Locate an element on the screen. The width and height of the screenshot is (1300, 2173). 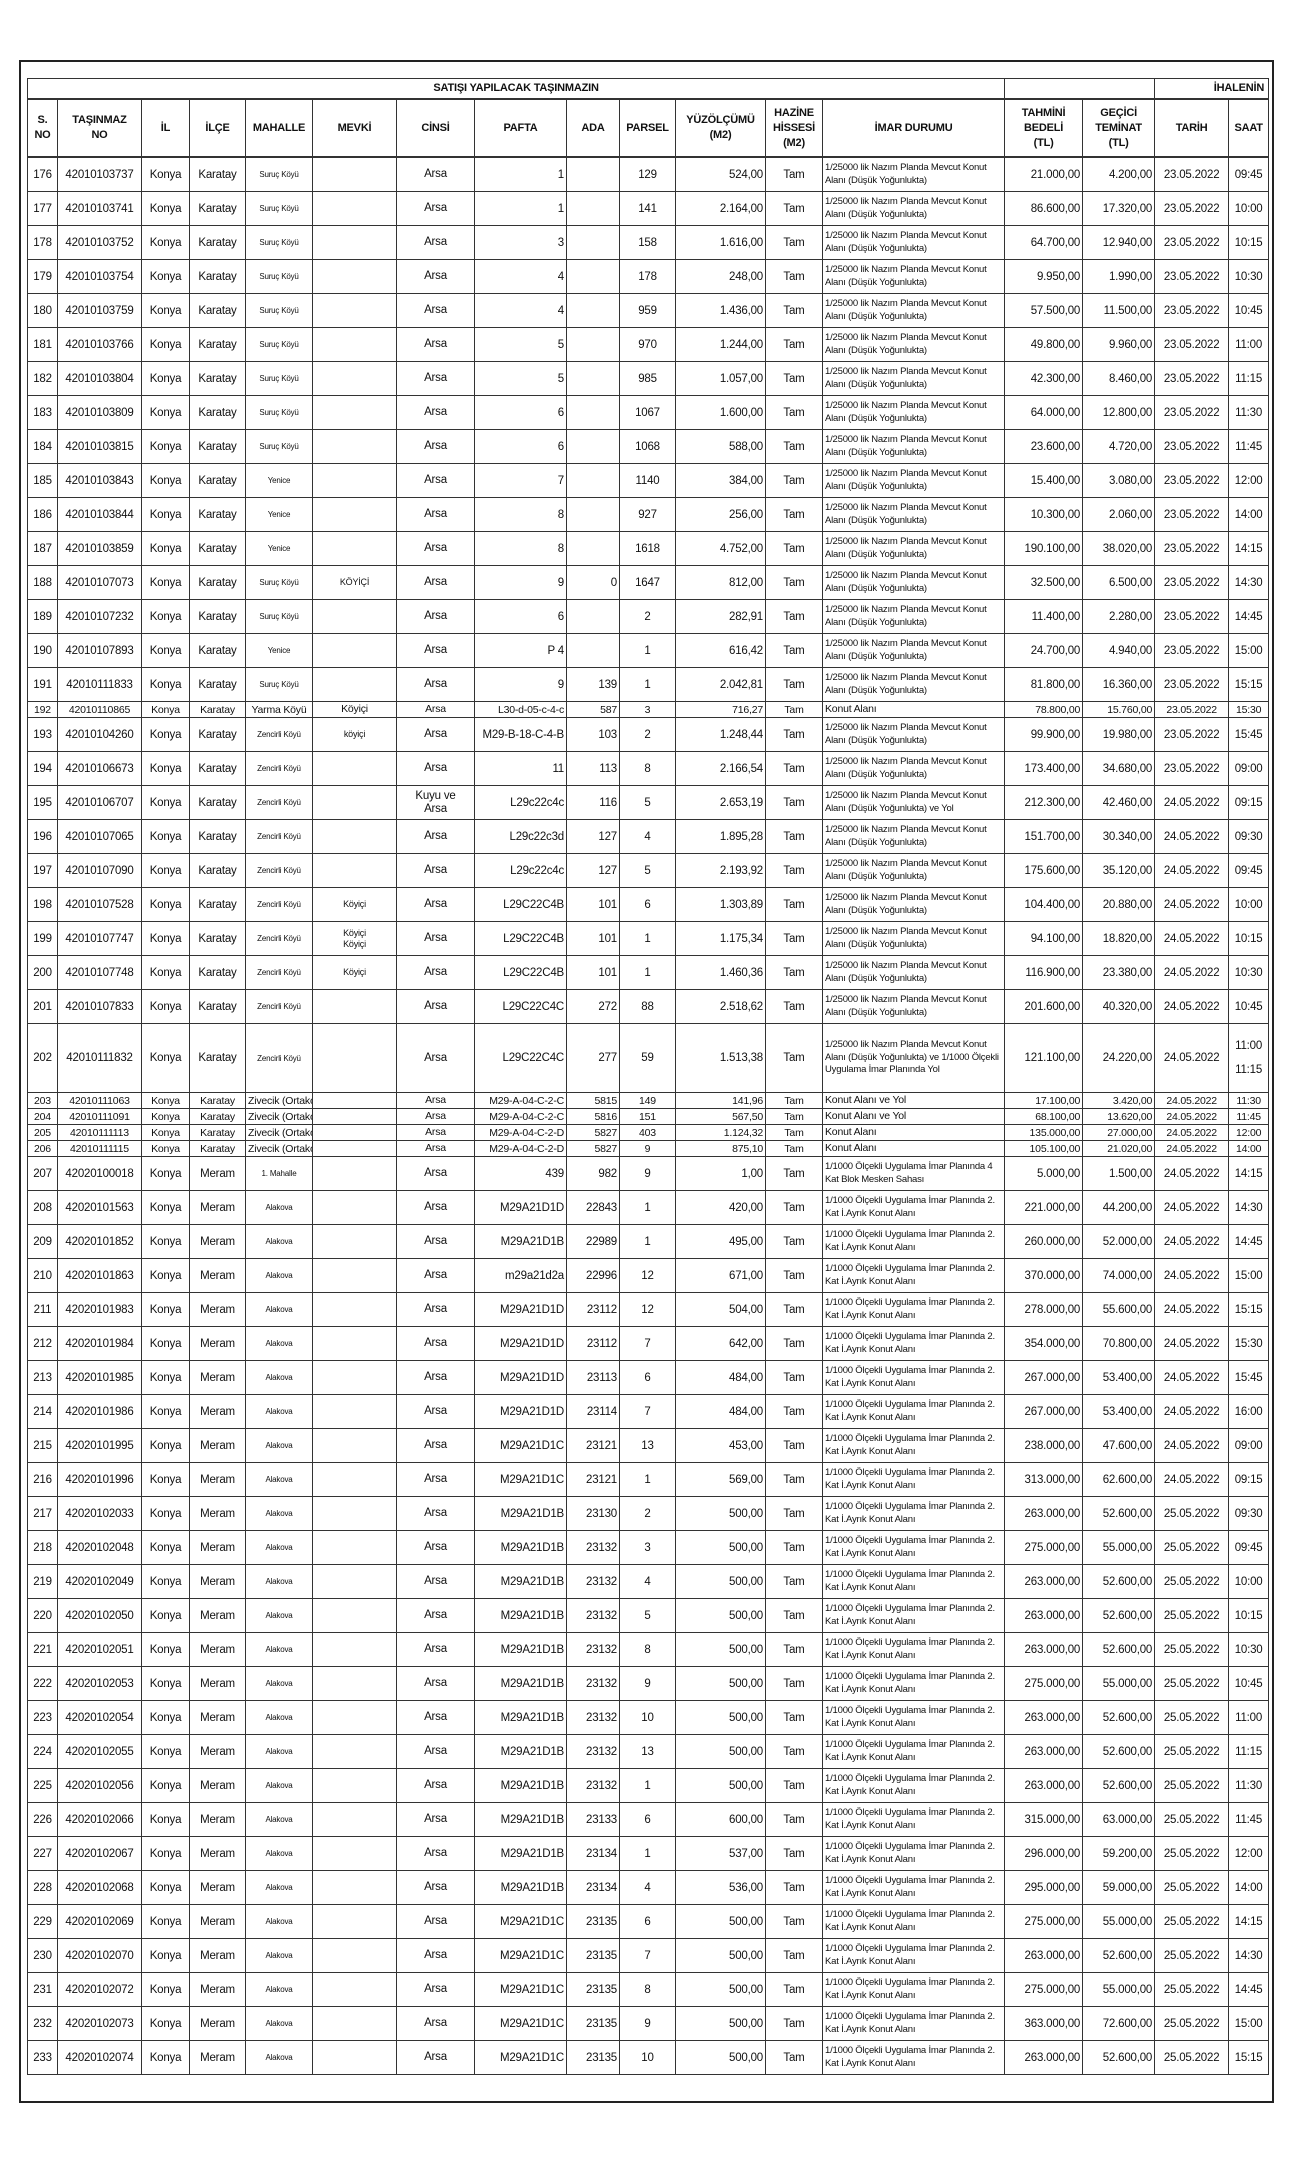
cell-parsel: 2 is located at coordinates (647, 734).